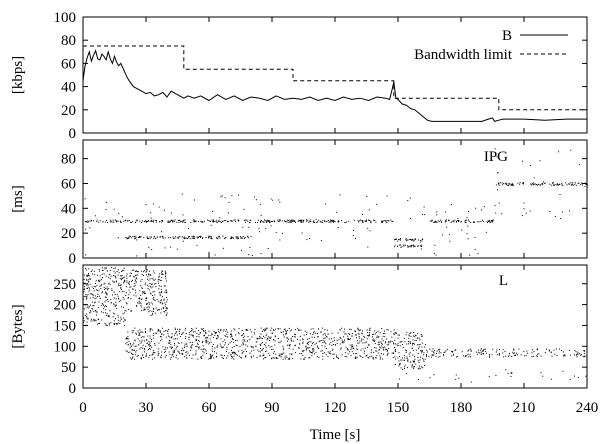  I want to click on legend-bandwidth-limit-label: Bandwidth limit, so click(463, 55).